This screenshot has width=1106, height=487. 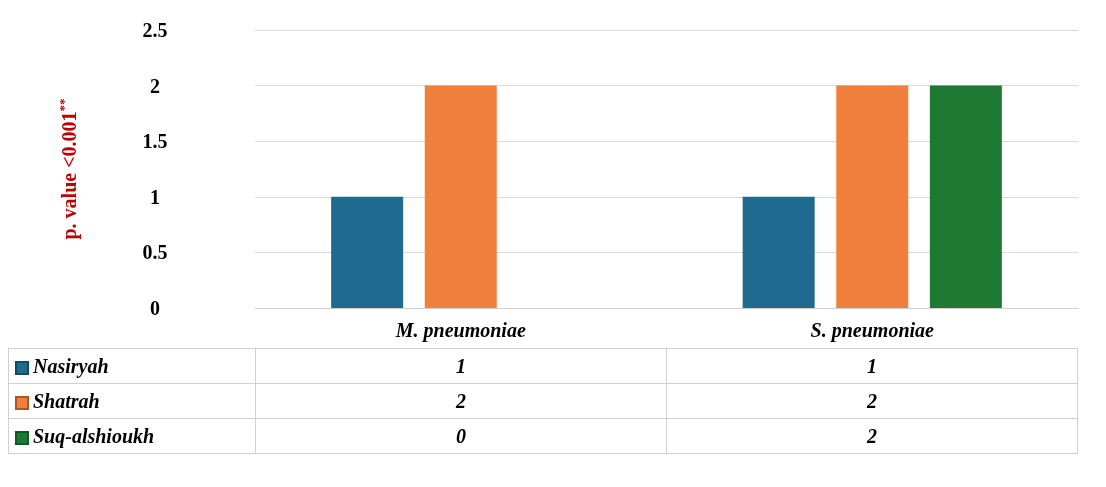 I want to click on x-tick-label: M. pneumoniae, so click(x=460, y=330).